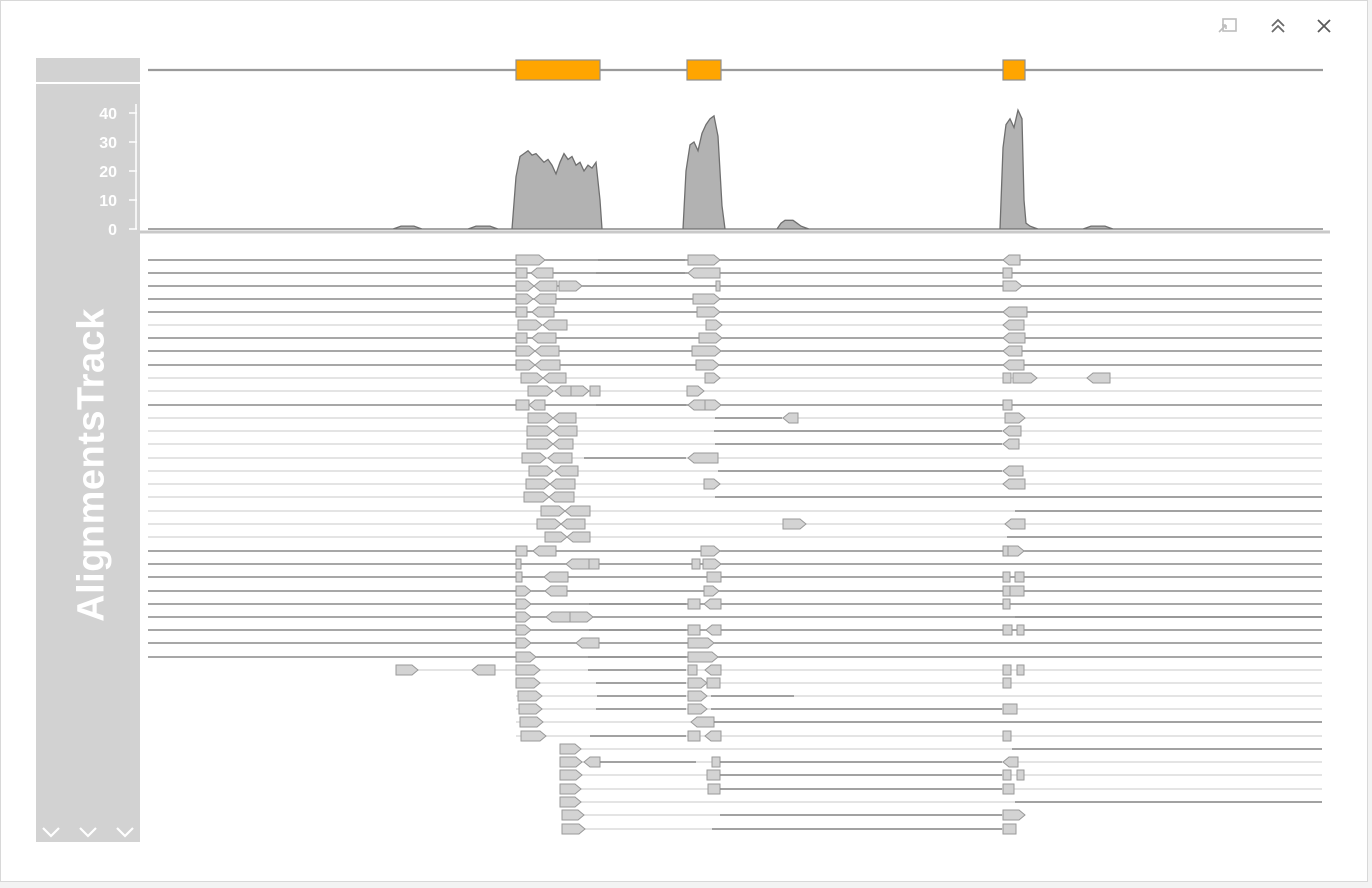 The height and width of the screenshot is (888, 1372). Describe the element at coordinates (112, 230) in the screenshot. I see `y-tick-label: 0` at that location.